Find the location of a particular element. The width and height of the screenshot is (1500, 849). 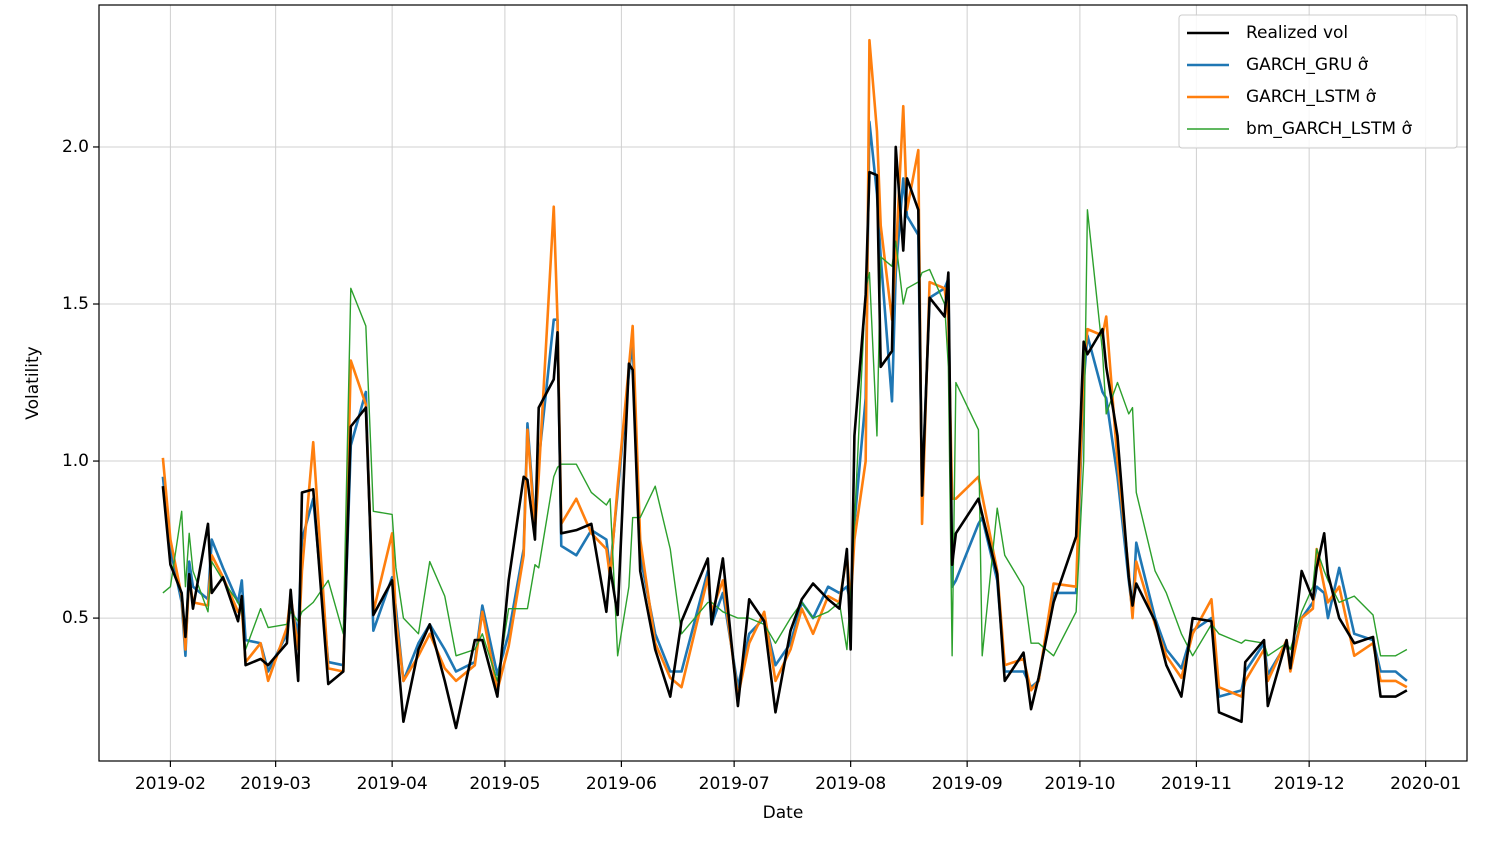

y-tick-label: 1.0 is located at coordinates (75, 461).